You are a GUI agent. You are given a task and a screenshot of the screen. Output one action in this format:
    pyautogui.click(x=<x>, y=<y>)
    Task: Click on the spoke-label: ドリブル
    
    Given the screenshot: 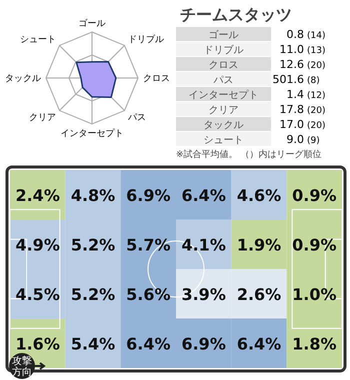 What is the action you would take?
    pyautogui.click(x=146, y=40)
    